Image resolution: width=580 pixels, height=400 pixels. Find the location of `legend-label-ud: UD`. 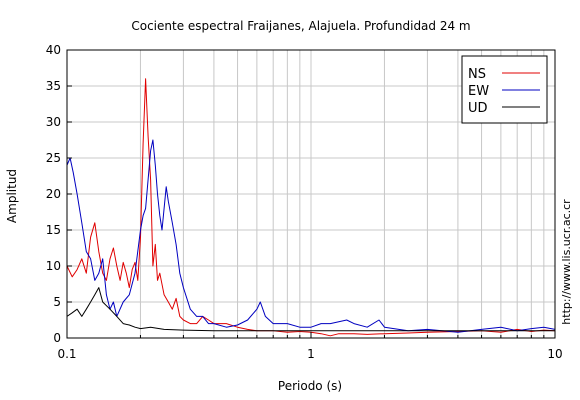

legend-label-ud: UD is located at coordinates (478, 108).